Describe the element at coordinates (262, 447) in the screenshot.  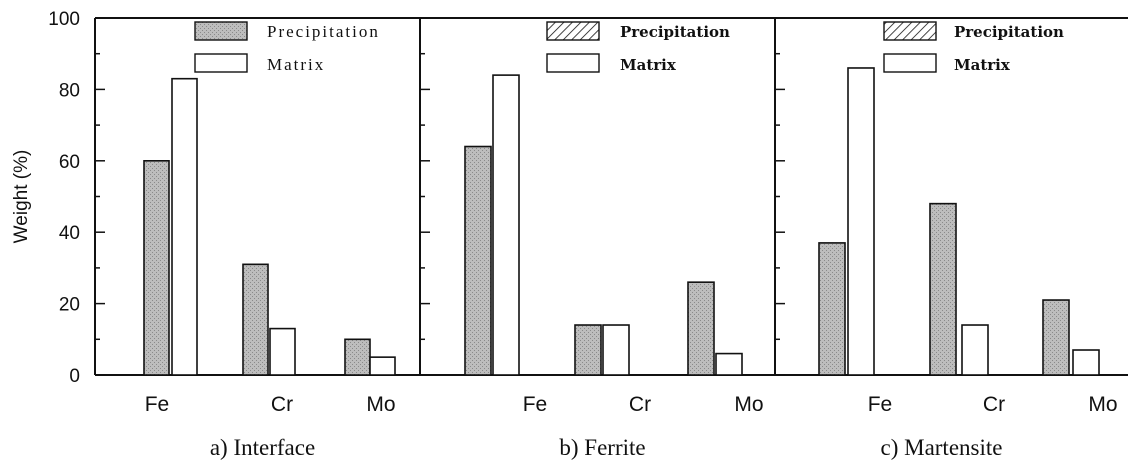
I see `panel-caption: a) Interface` at that location.